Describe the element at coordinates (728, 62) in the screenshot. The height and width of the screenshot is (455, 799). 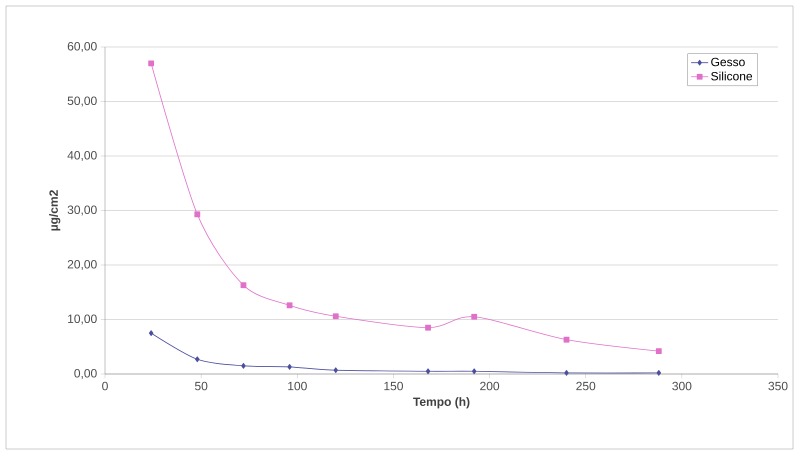
I see `legend-label: Gesso` at that location.